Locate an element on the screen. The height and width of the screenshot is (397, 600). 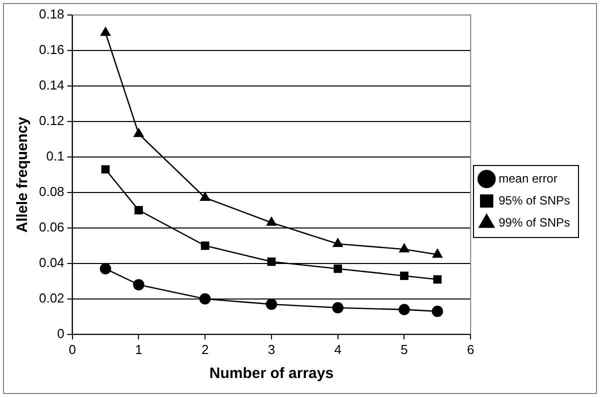
y-tick-label: 0.06 is located at coordinates (51, 227).